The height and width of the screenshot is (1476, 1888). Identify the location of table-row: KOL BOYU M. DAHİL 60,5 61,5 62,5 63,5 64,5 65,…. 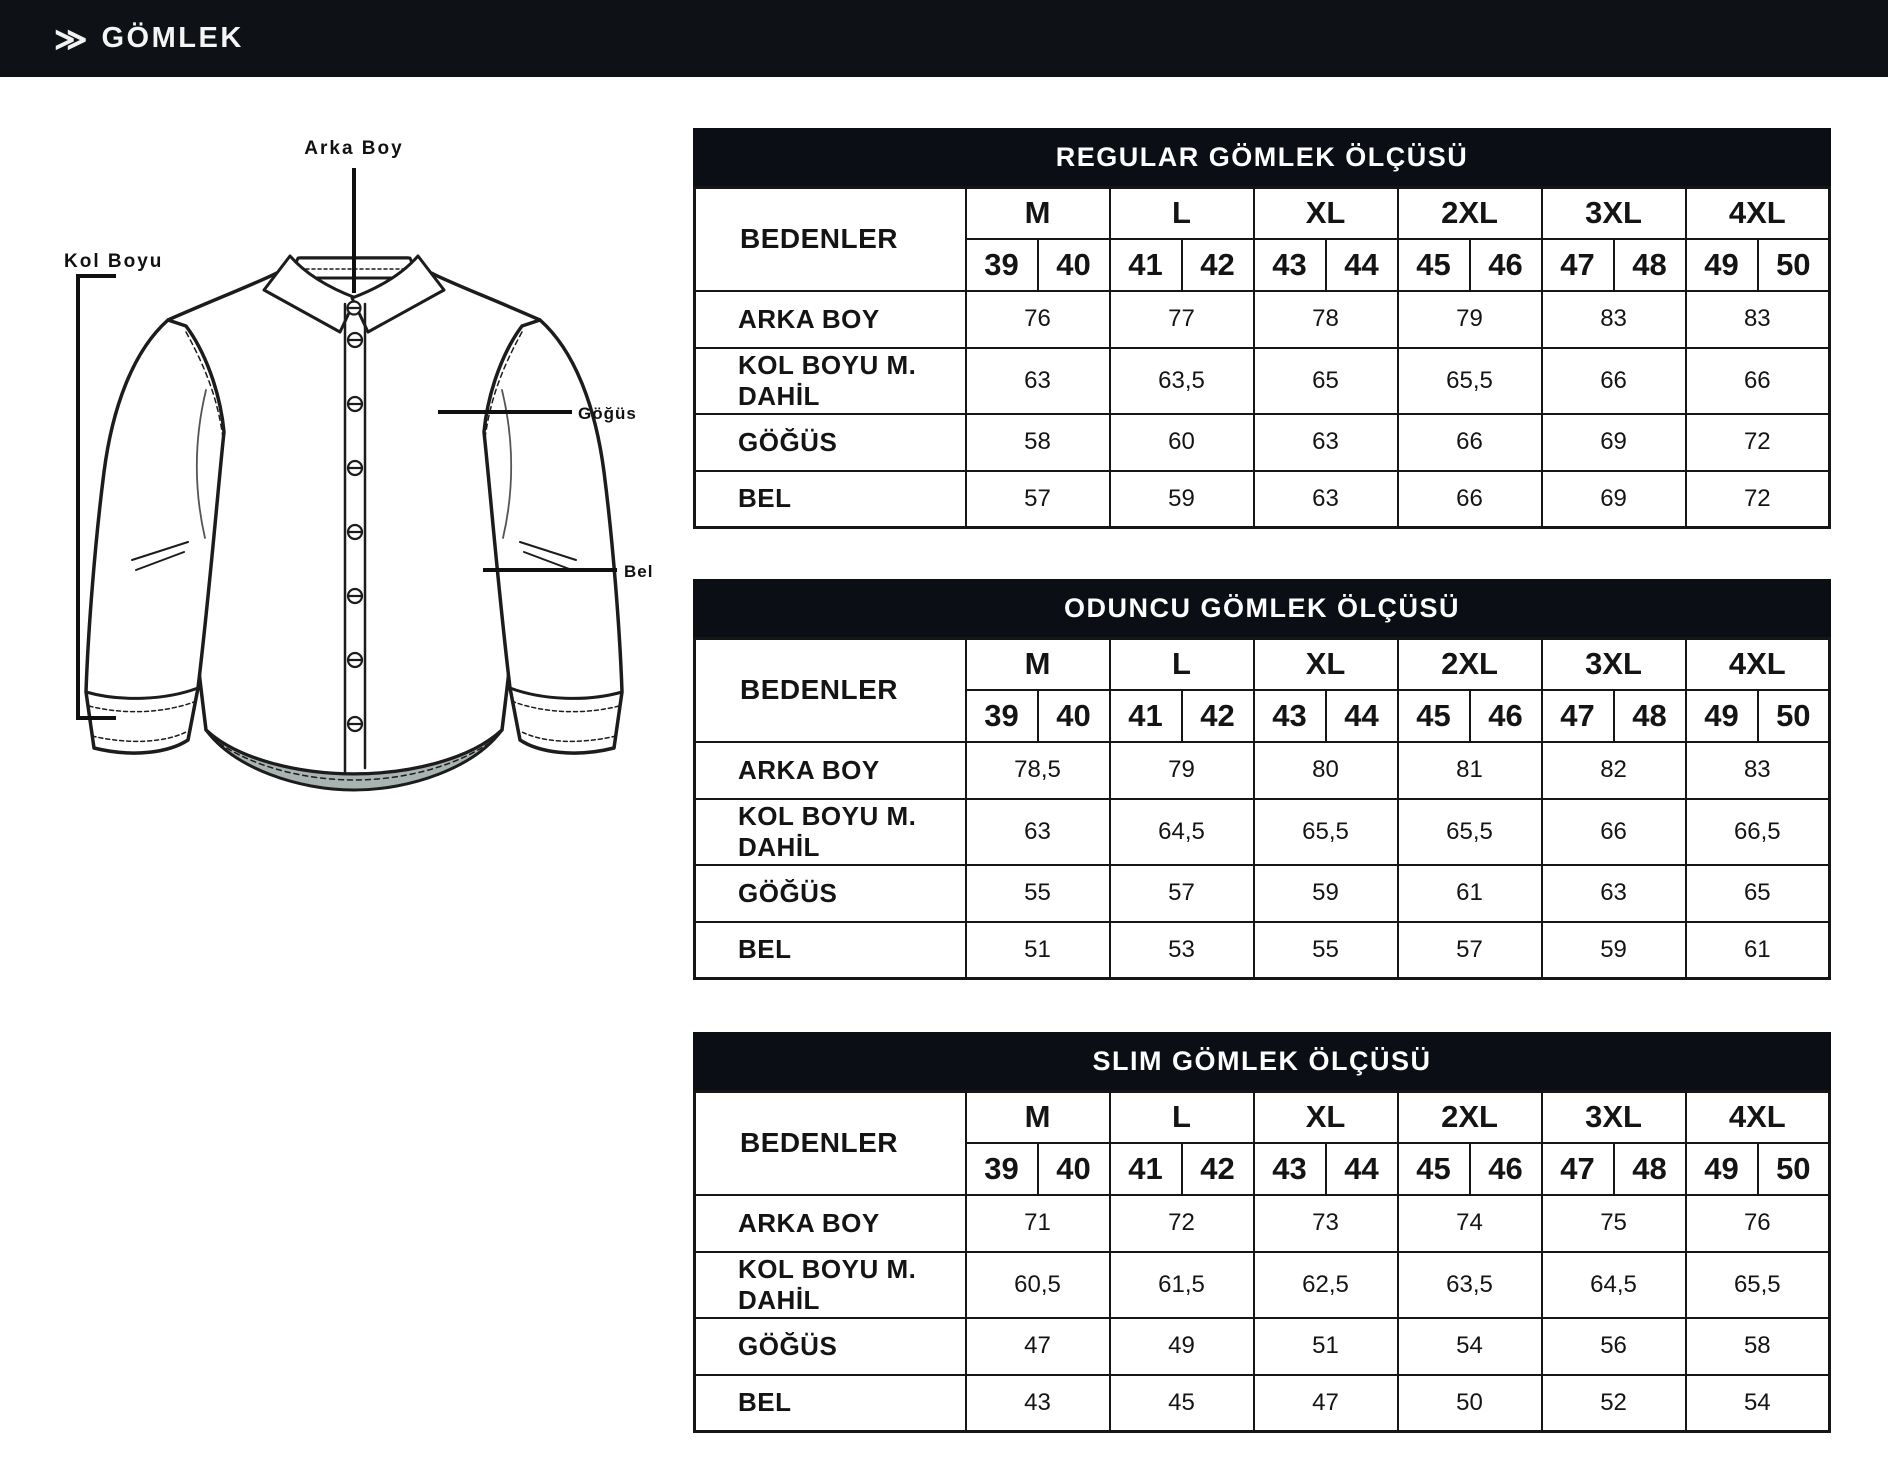
(1262, 1284).